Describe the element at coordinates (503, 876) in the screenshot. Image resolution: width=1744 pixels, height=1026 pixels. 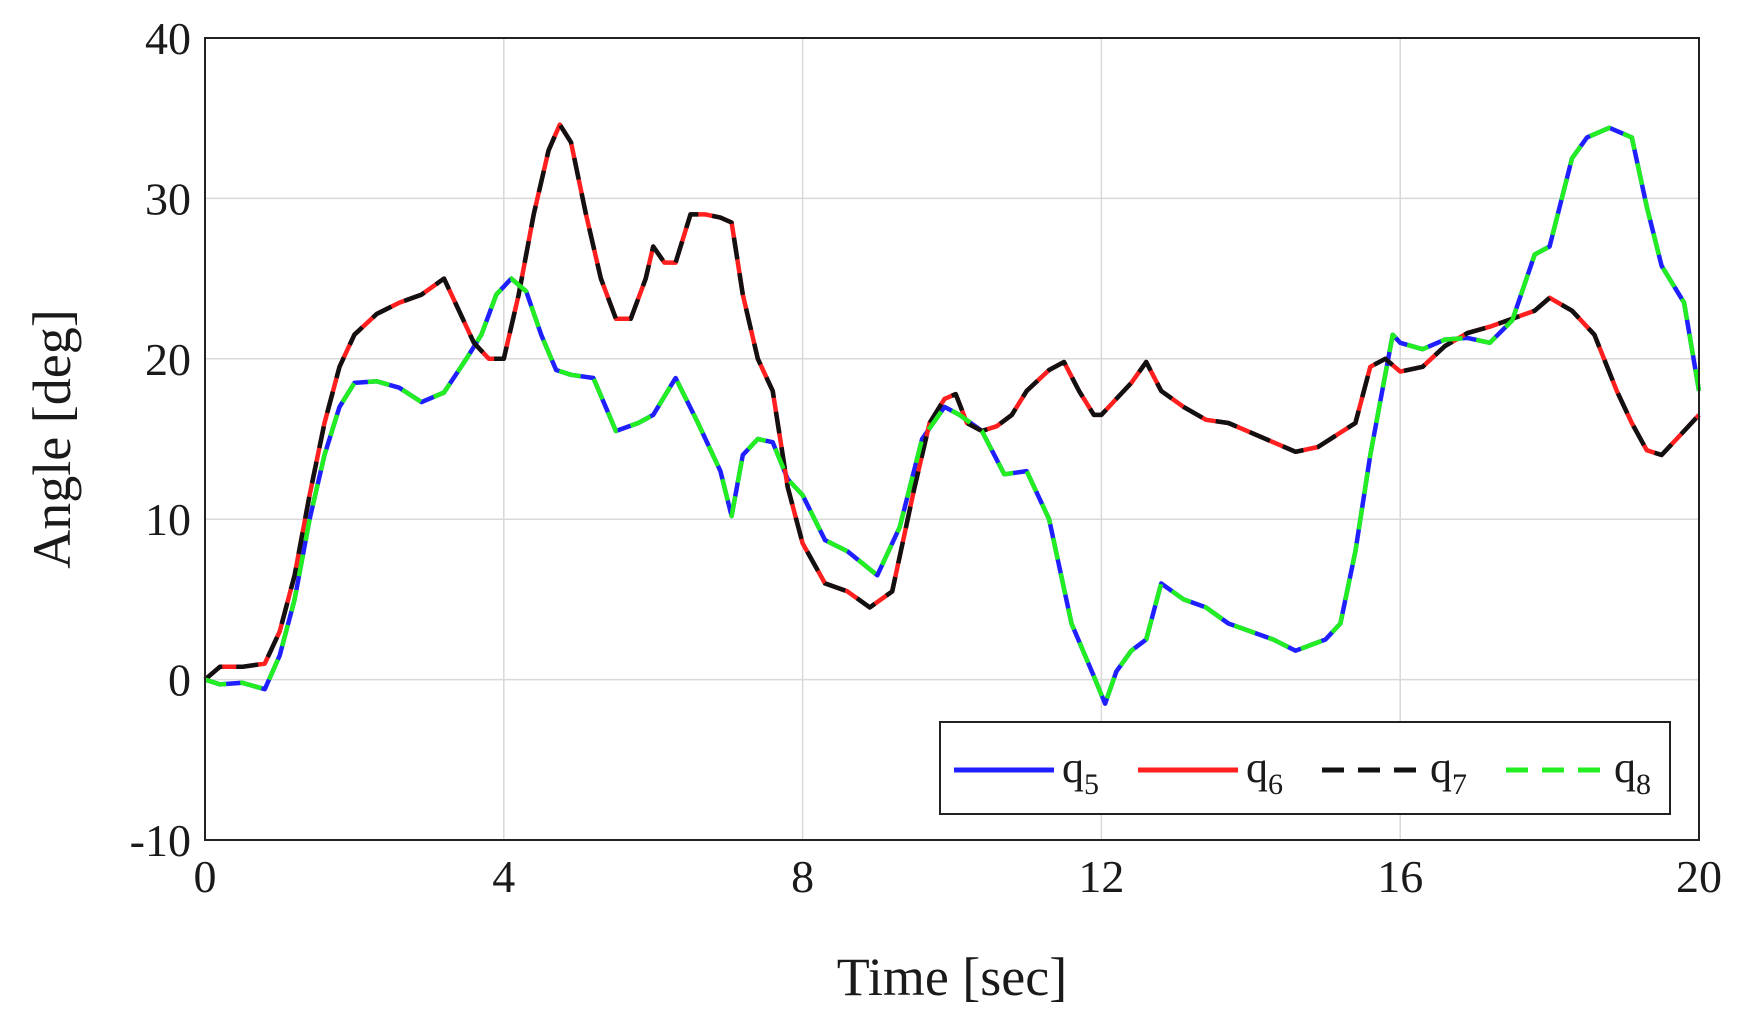
I see `x-tick-label: 4` at that location.